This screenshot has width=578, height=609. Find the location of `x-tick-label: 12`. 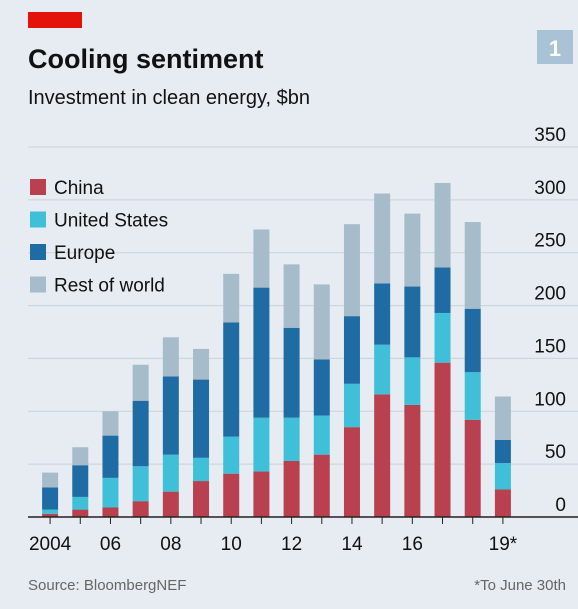

x-tick-label: 12 is located at coordinates (291, 544).